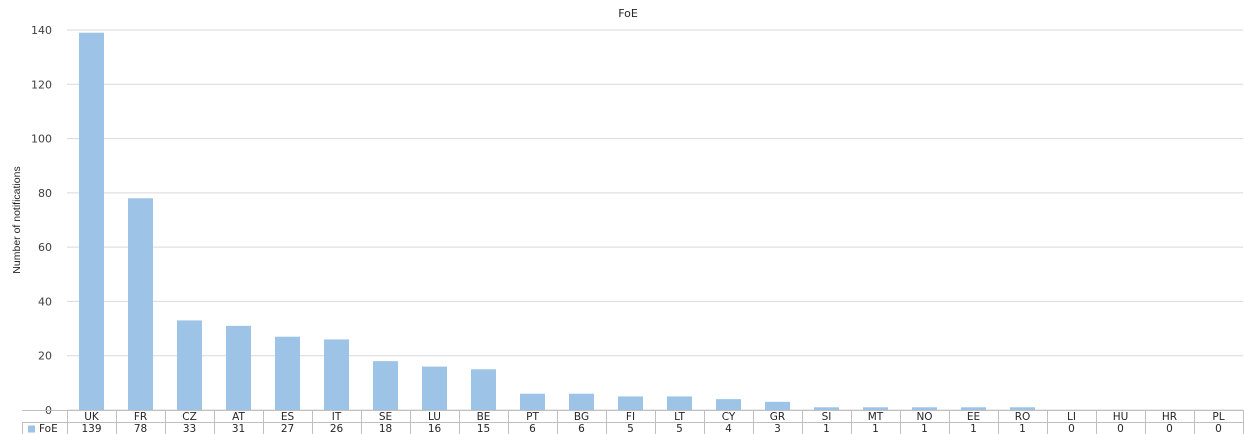 This screenshot has width=1244, height=434. I want to click on category-label: LI, so click(1071, 417).